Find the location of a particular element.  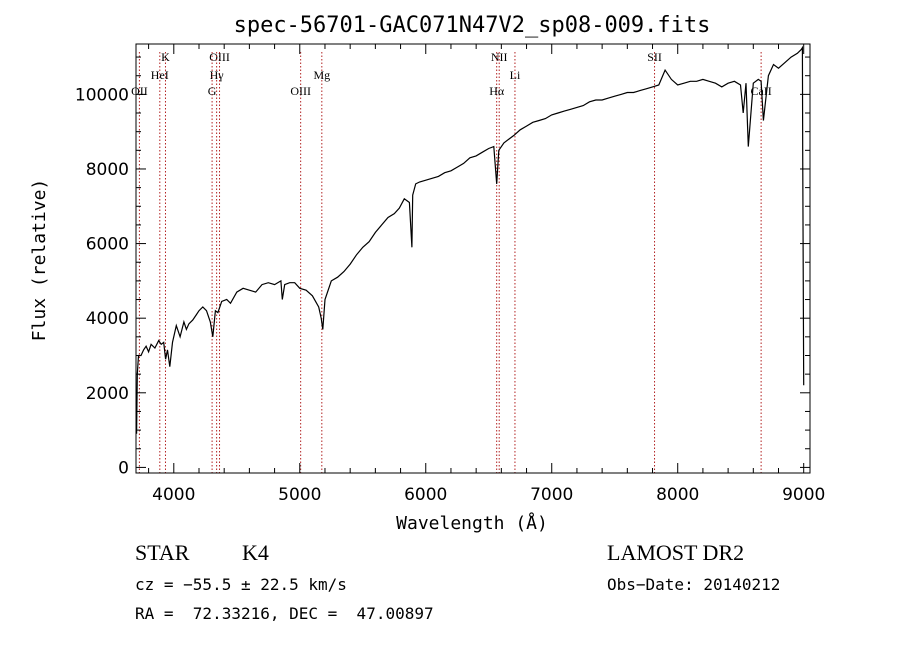

y-tick-label: 2000 is located at coordinates (107, 394).